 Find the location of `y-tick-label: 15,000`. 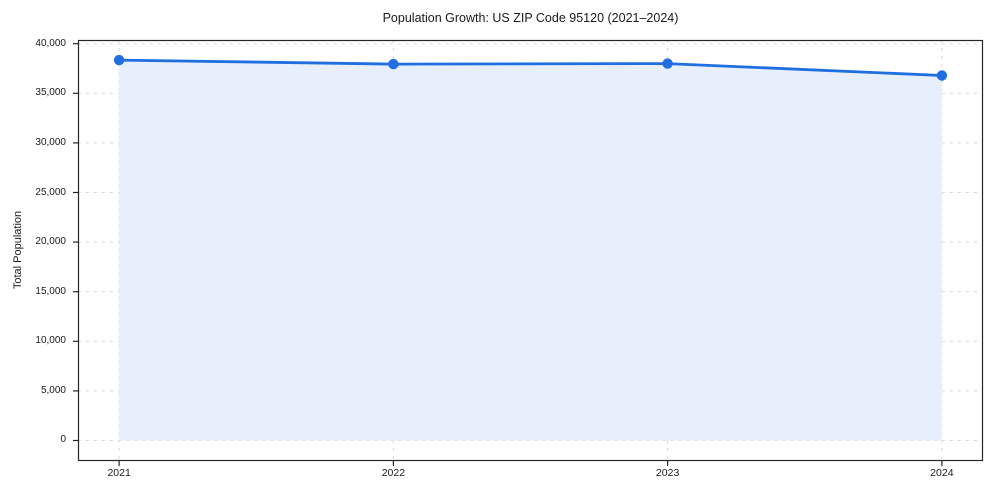

y-tick-label: 15,000 is located at coordinates (50, 291).